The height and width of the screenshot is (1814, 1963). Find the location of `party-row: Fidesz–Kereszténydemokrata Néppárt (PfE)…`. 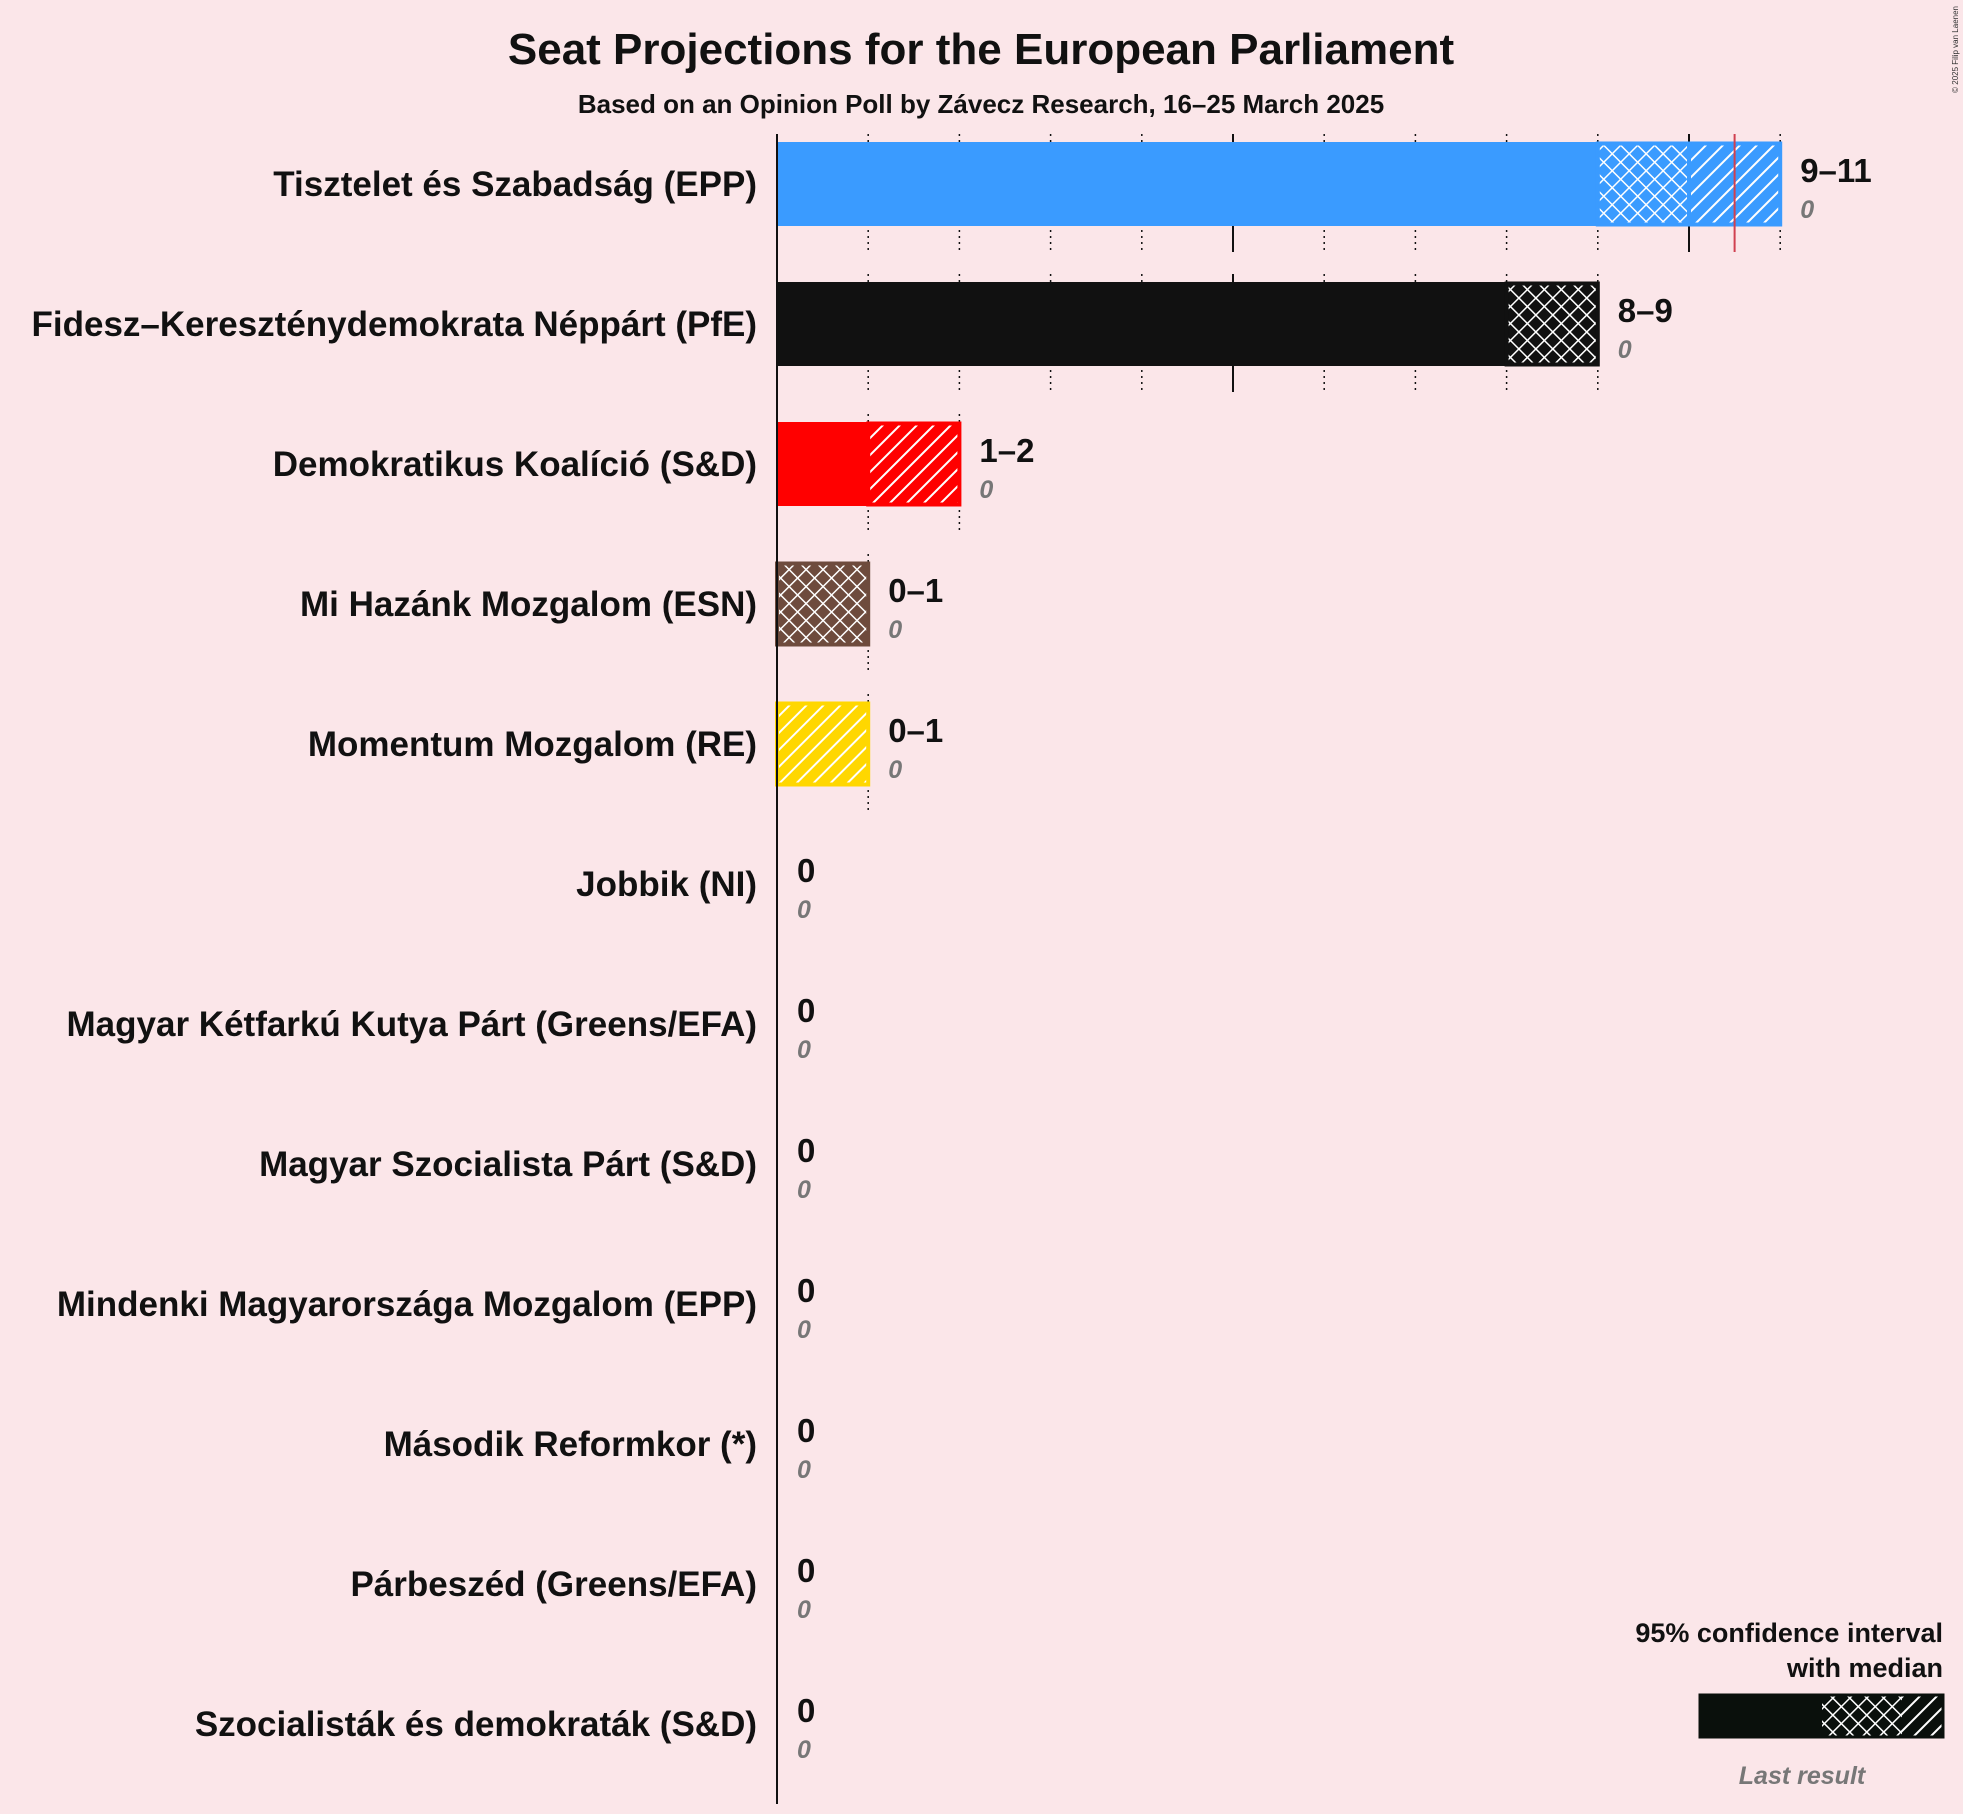

party-row: Fidesz–Kereszténydemokrata Néppárt (PfE)… is located at coordinates (852, 324).